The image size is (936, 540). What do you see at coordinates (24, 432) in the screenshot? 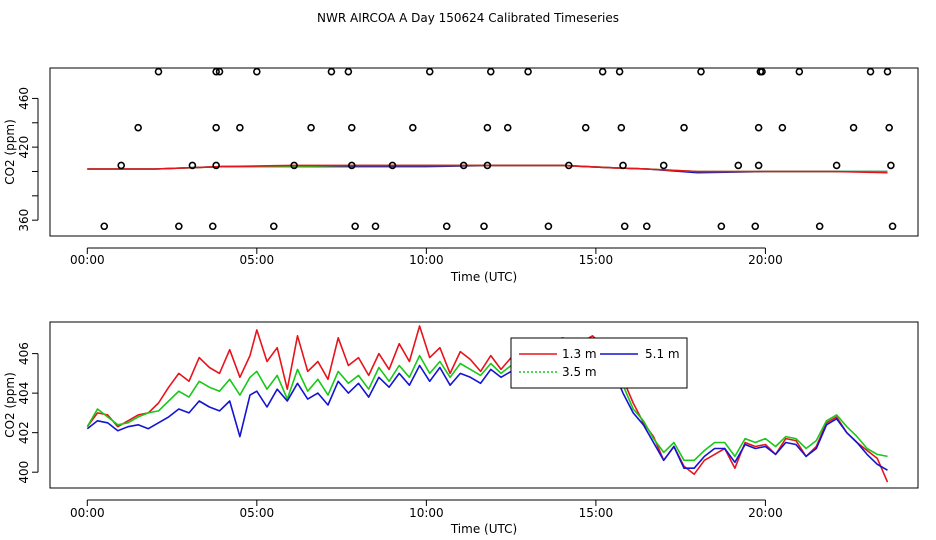
I see `y-tick-label: 402` at bounding box center [24, 432].